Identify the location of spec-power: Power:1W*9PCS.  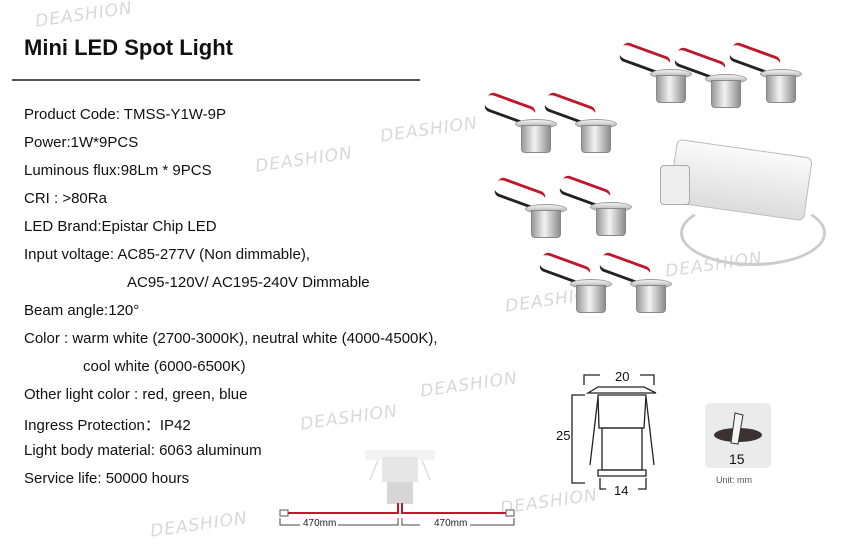
(81, 142).